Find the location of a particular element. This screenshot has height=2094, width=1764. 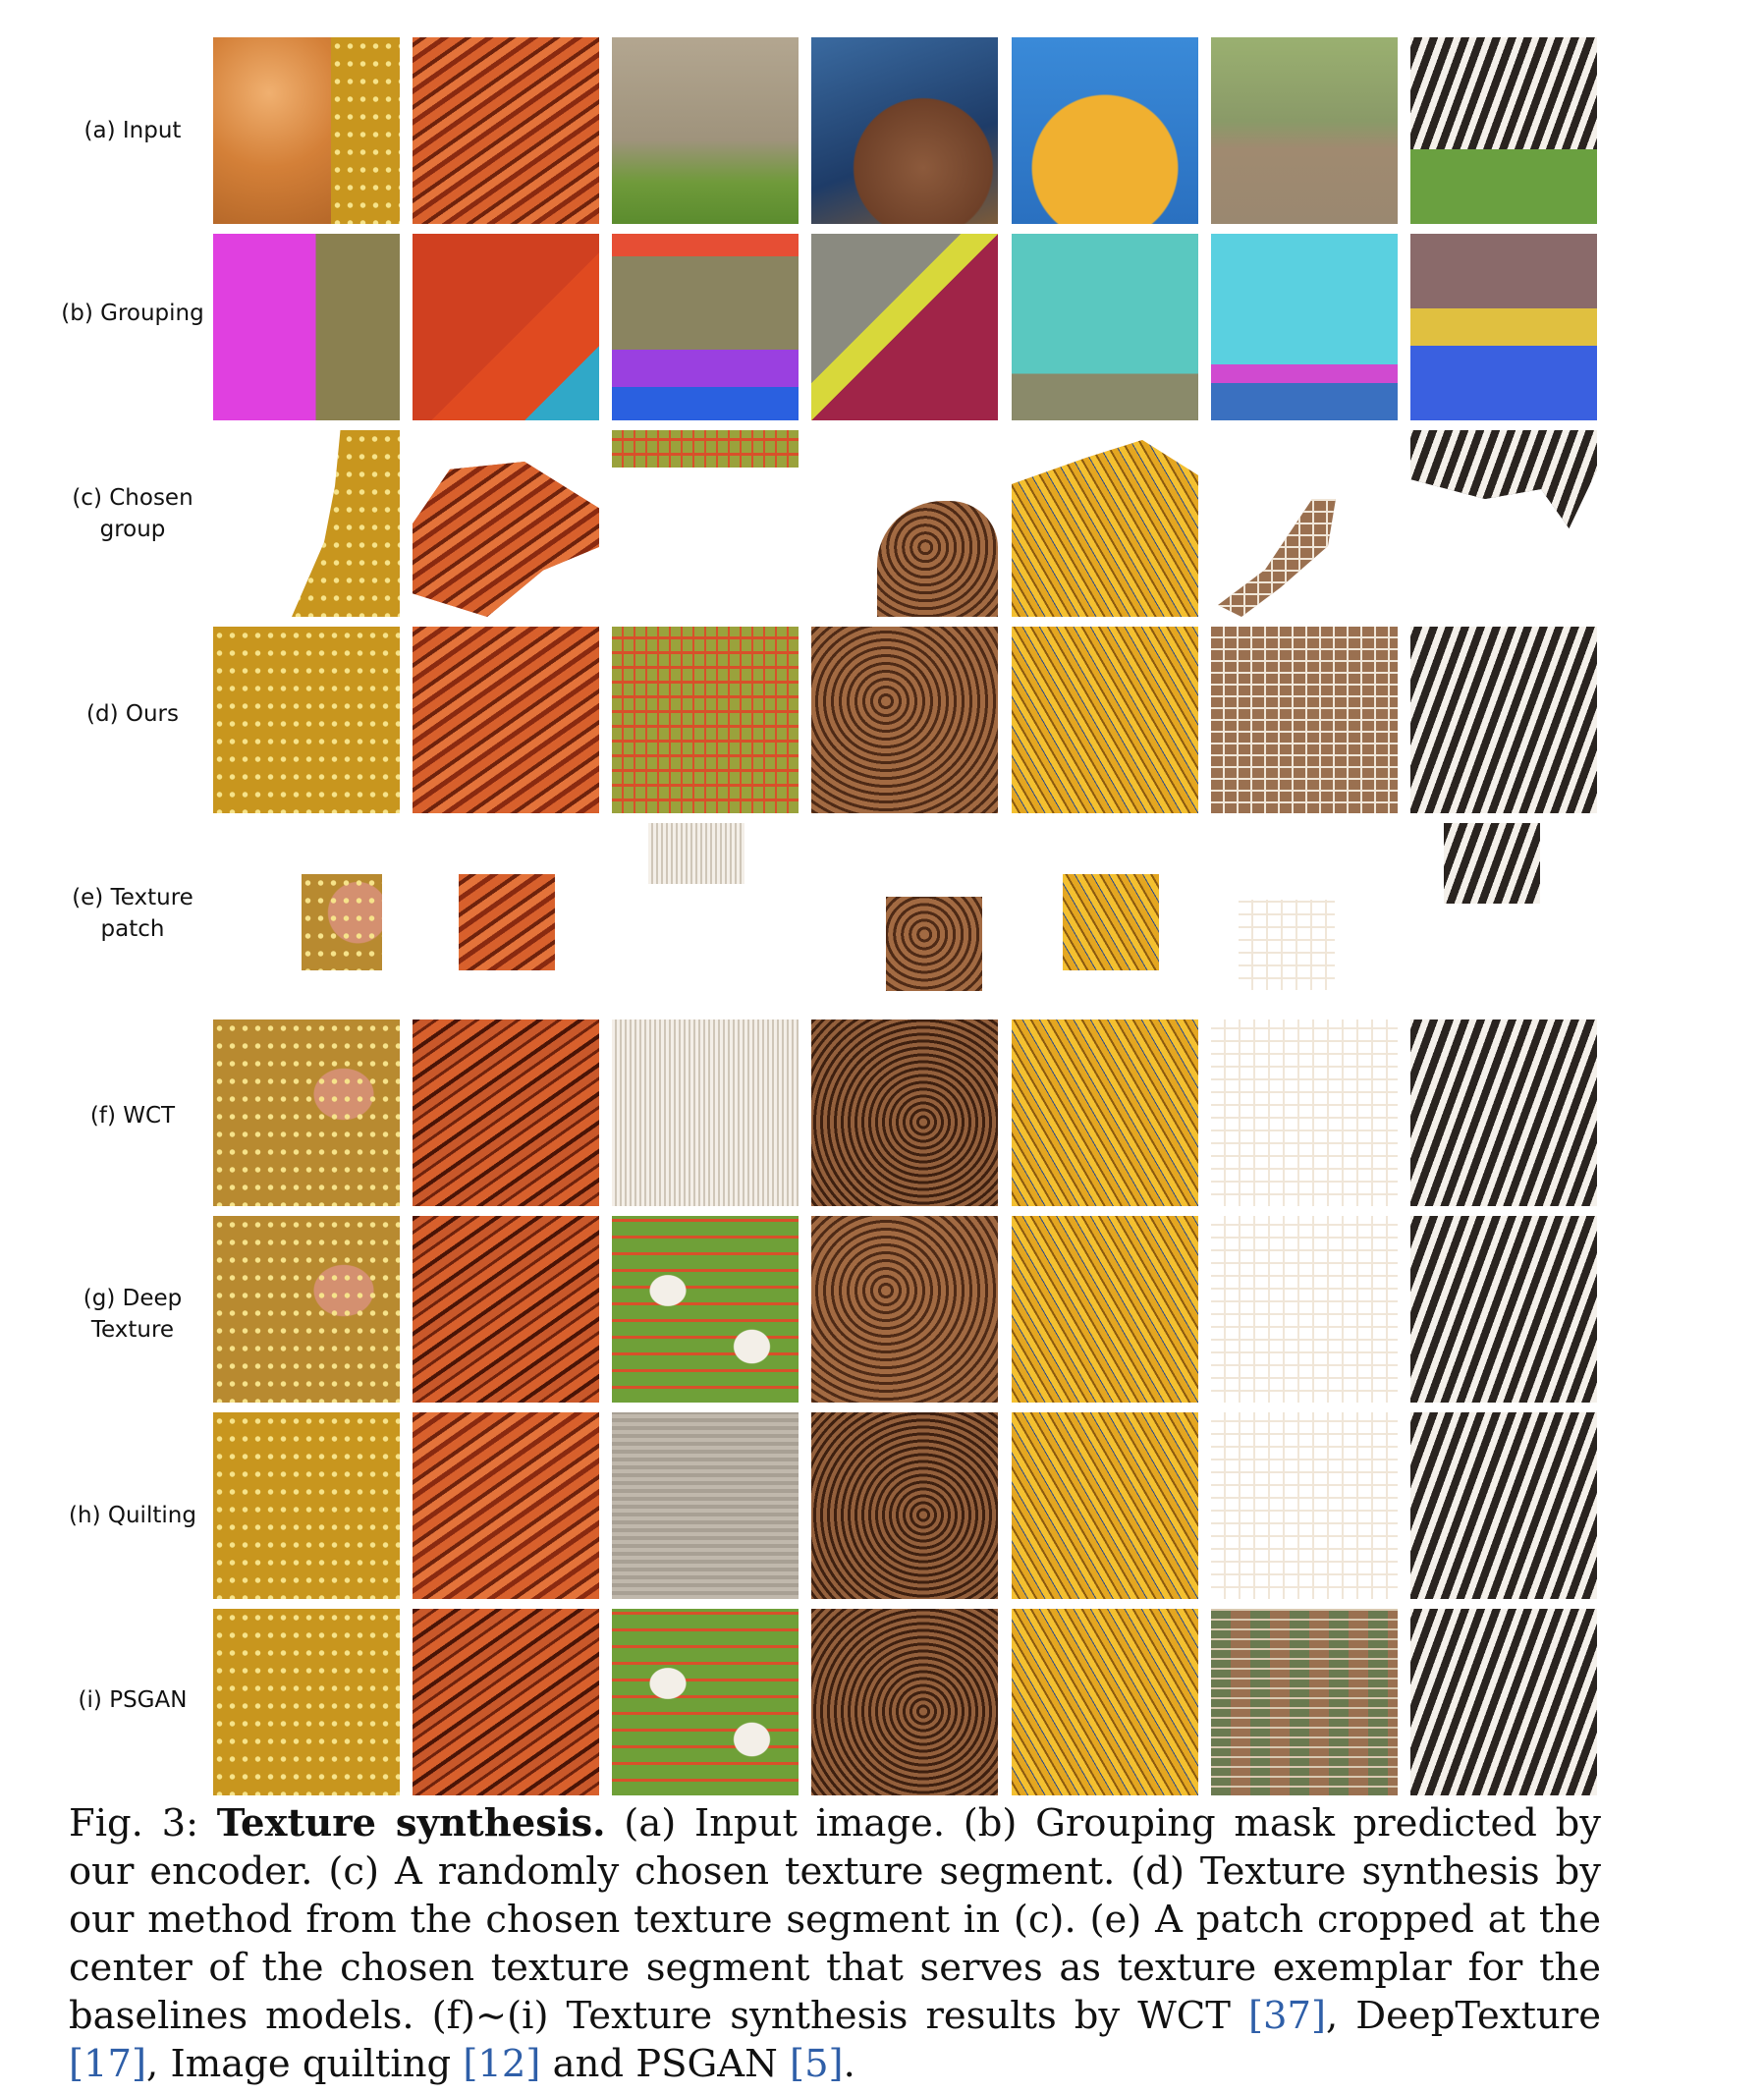

ours-result-coral is located at coordinates (1105, 720).